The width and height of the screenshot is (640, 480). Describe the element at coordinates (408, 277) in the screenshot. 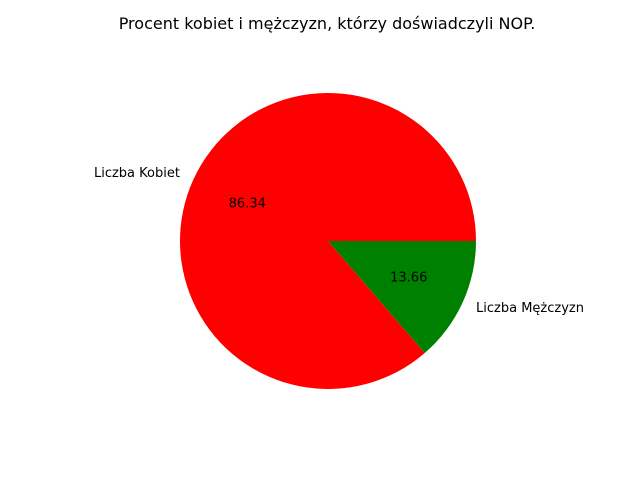

I see `slice-value-label-1: 13.66` at that location.